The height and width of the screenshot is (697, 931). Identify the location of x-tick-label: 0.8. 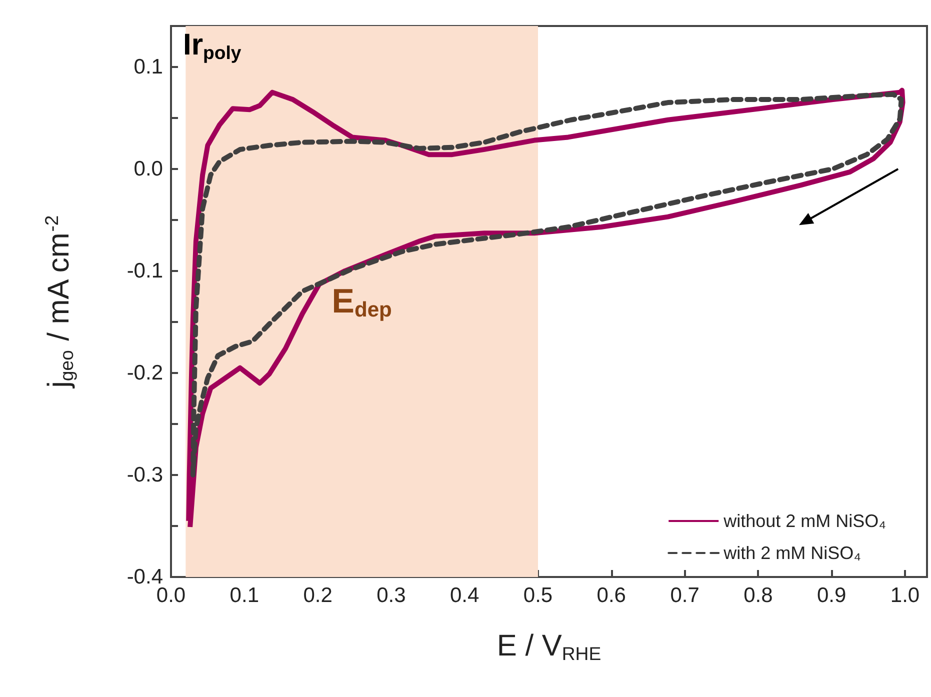
(758, 595).